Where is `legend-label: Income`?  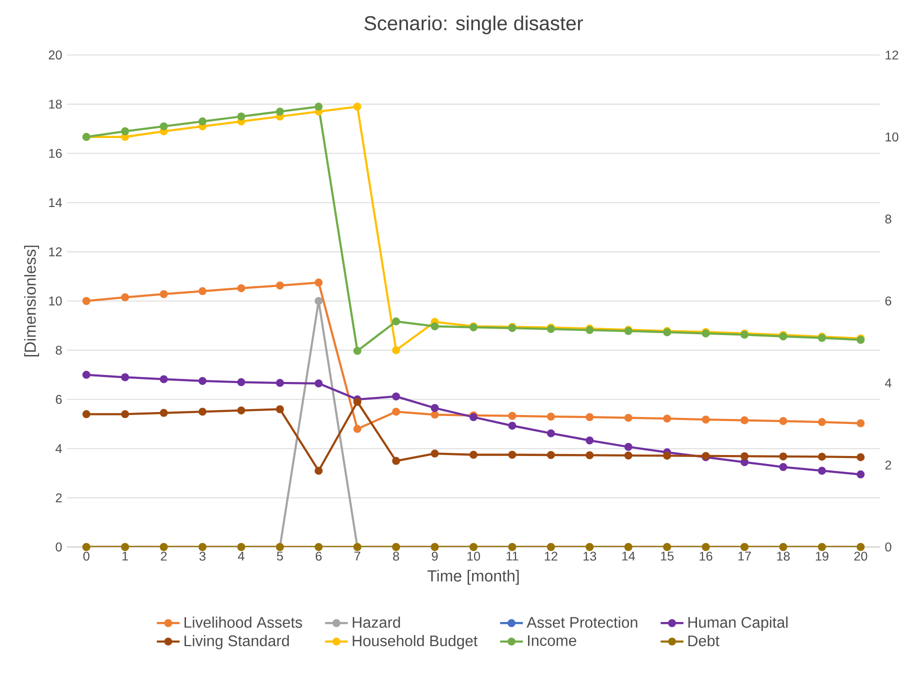
legend-label: Income is located at coordinates (552, 640).